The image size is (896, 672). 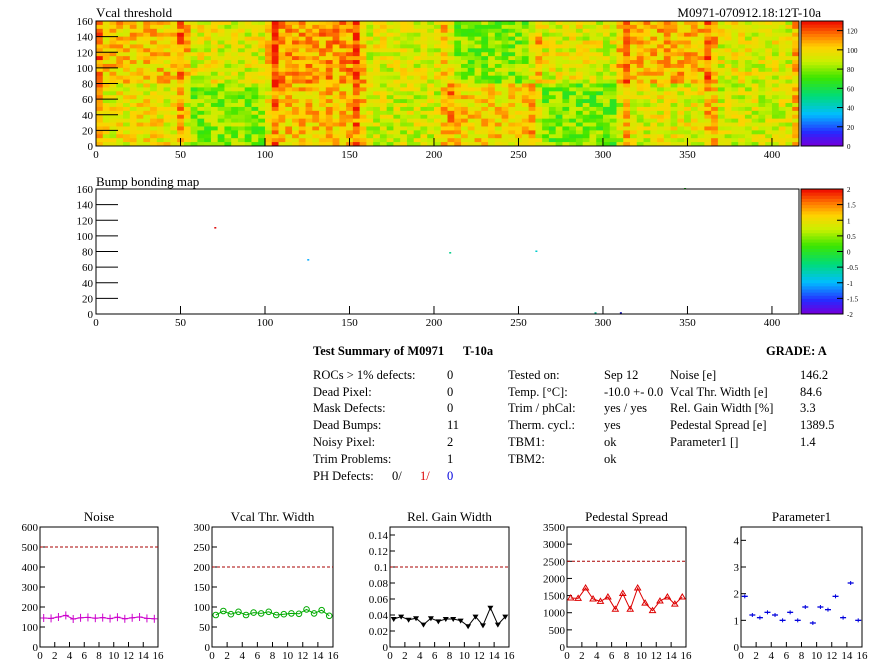 I want to click on chart-2-y-tick-label: 200, so click(x=202, y=568).